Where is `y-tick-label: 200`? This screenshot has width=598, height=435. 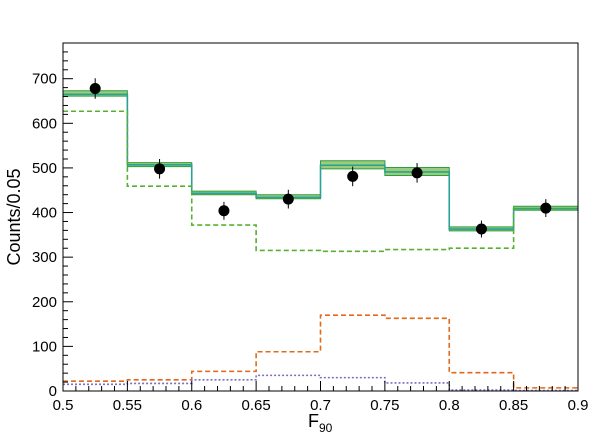
y-tick-label: 200 is located at coordinates (44, 302).